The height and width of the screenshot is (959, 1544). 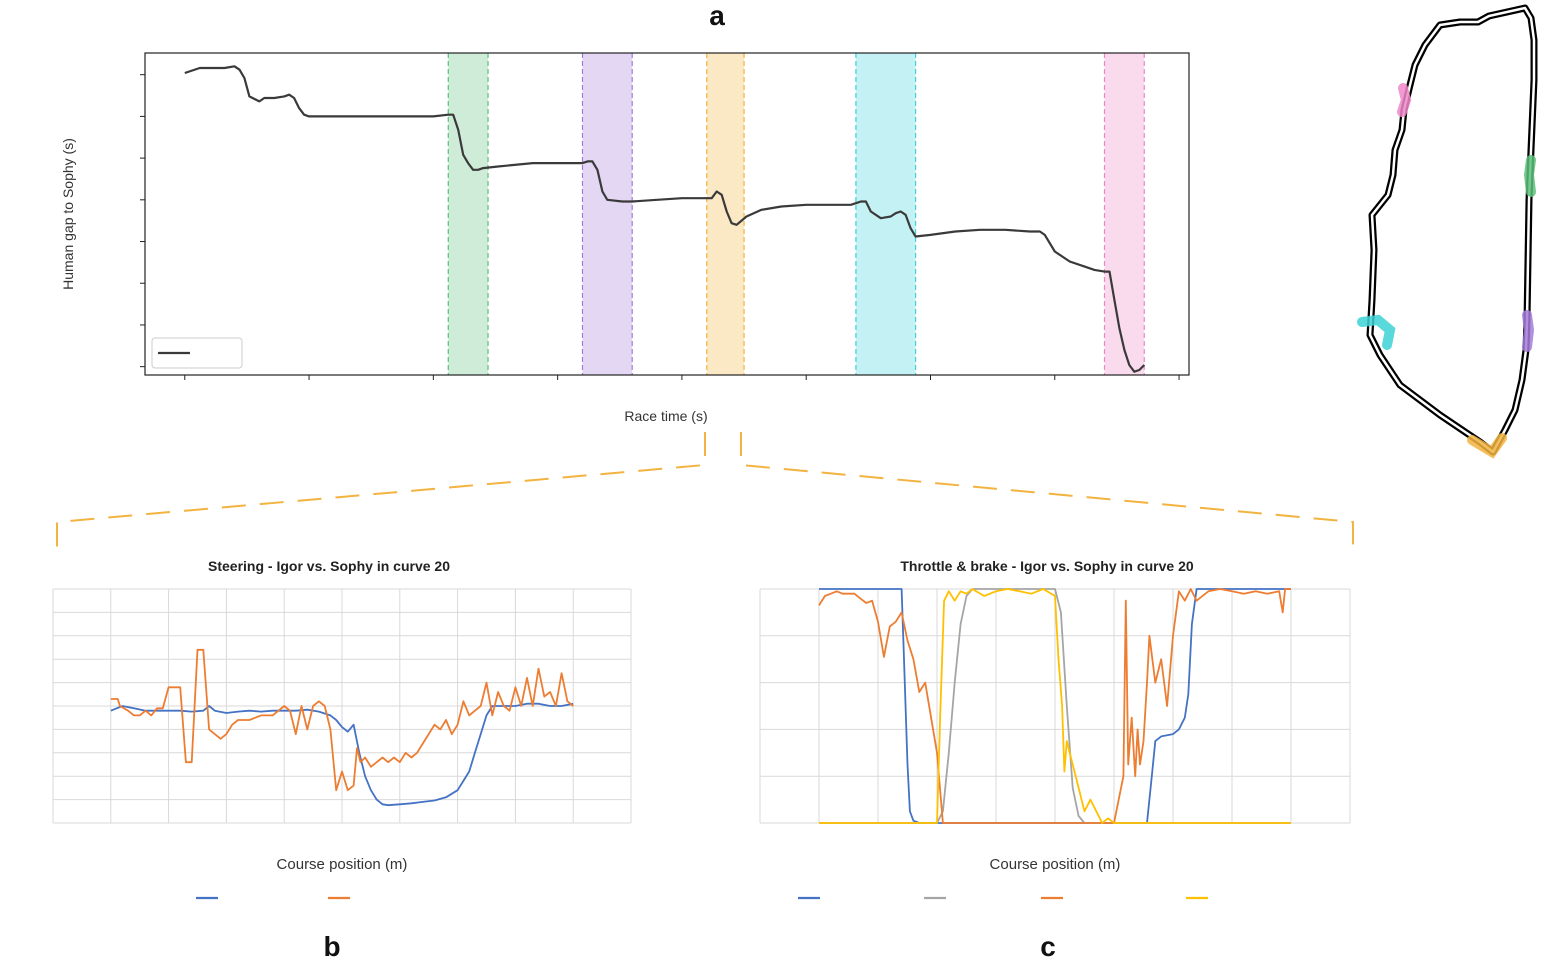 What do you see at coordinates (329, 566) in the screenshot?
I see `steering-chart-title: Steering - Igor vs. Sophy in curve 20` at bounding box center [329, 566].